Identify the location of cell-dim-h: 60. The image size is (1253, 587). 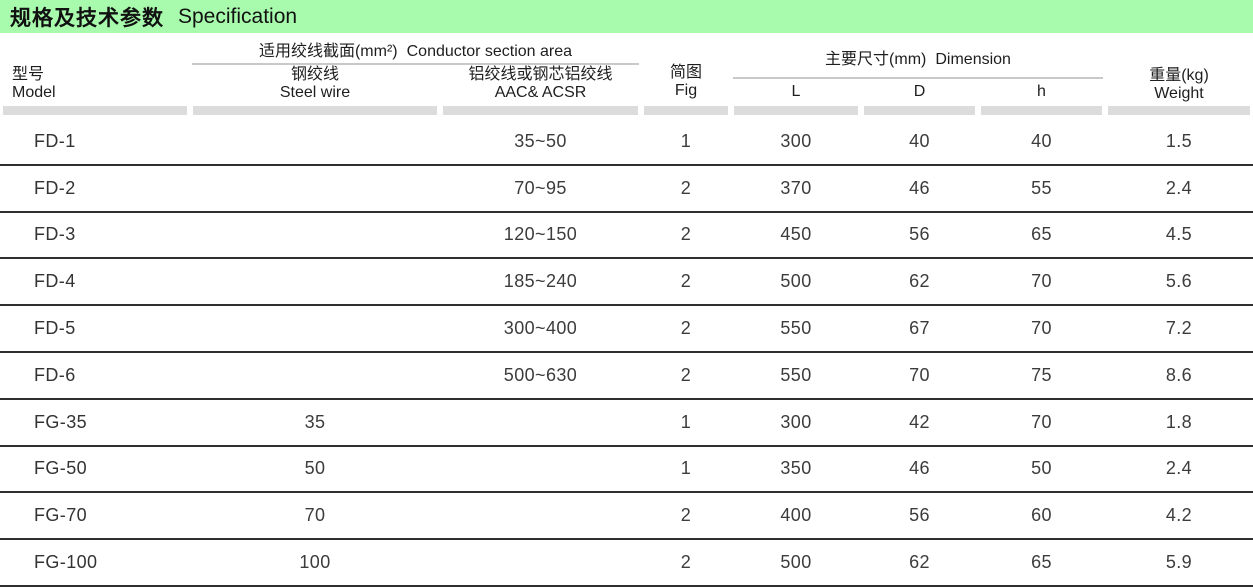
(1041, 515).